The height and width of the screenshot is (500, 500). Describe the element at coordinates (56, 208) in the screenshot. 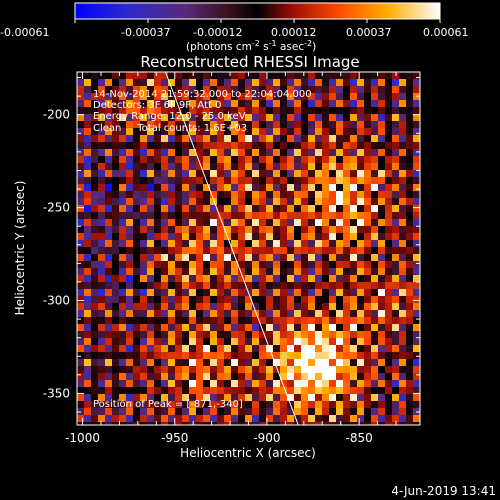

I see `y-tick-label: -250` at that location.